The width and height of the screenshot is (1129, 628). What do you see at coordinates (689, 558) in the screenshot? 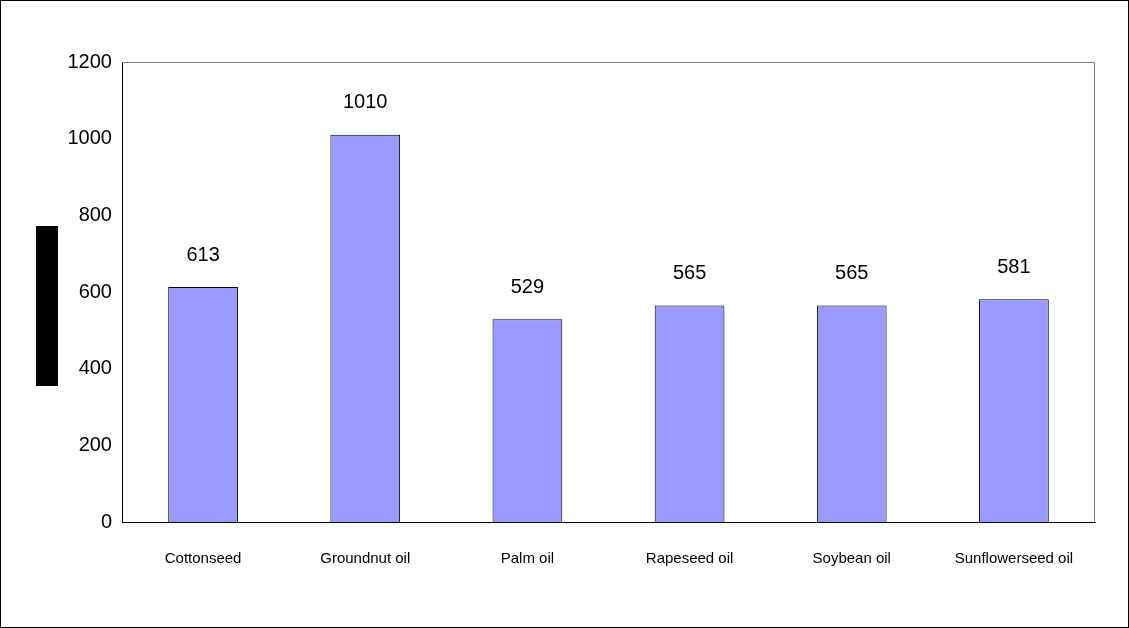
I see `x-tick-label: Rapeseed oil` at bounding box center [689, 558].